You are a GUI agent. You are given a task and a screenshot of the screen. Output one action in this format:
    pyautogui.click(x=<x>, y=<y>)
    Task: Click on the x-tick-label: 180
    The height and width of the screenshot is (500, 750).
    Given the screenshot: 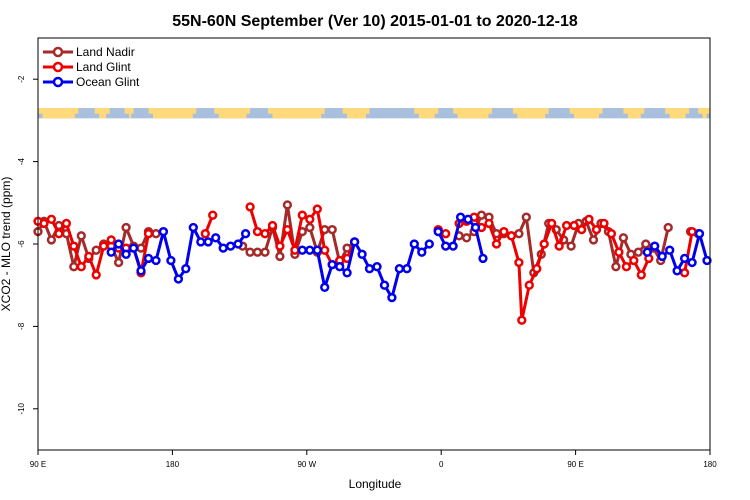 What is the action you would take?
    pyautogui.click(x=710, y=464)
    